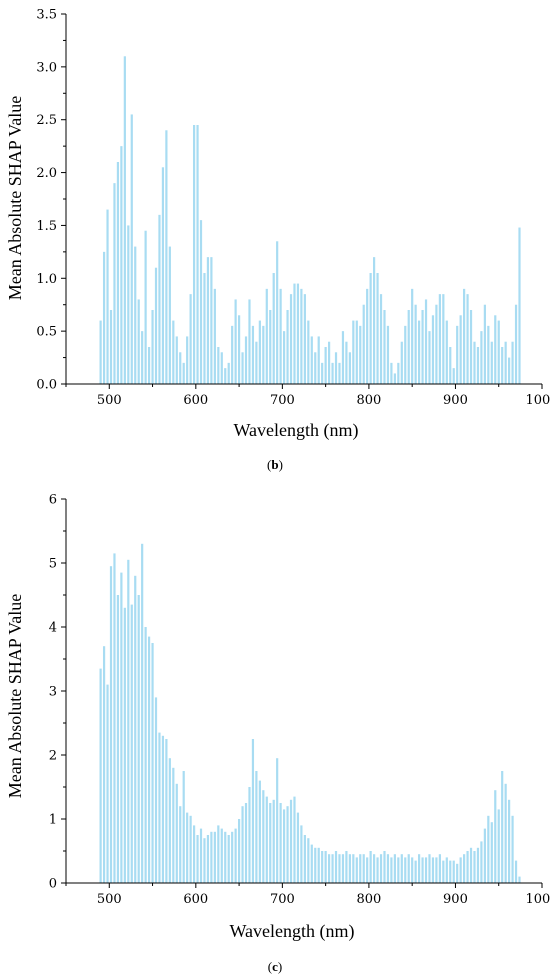 The height and width of the screenshot is (978, 550). I want to click on y-tick-label-b-3: 1.5, so click(46, 226).